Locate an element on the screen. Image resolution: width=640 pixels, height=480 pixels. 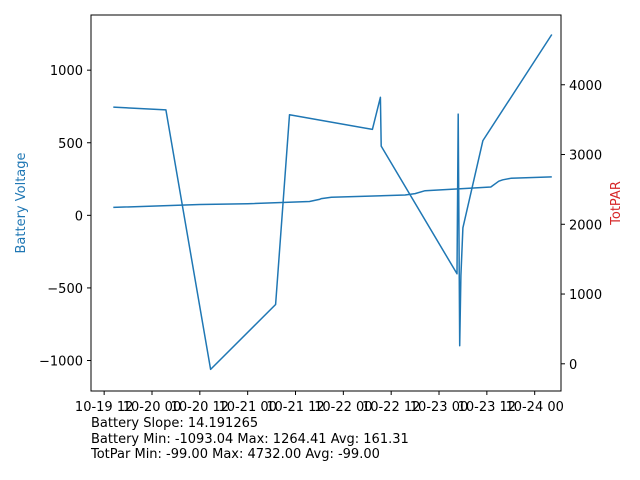
x-tick-label: 10-22 00 is located at coordinates (343, 407).